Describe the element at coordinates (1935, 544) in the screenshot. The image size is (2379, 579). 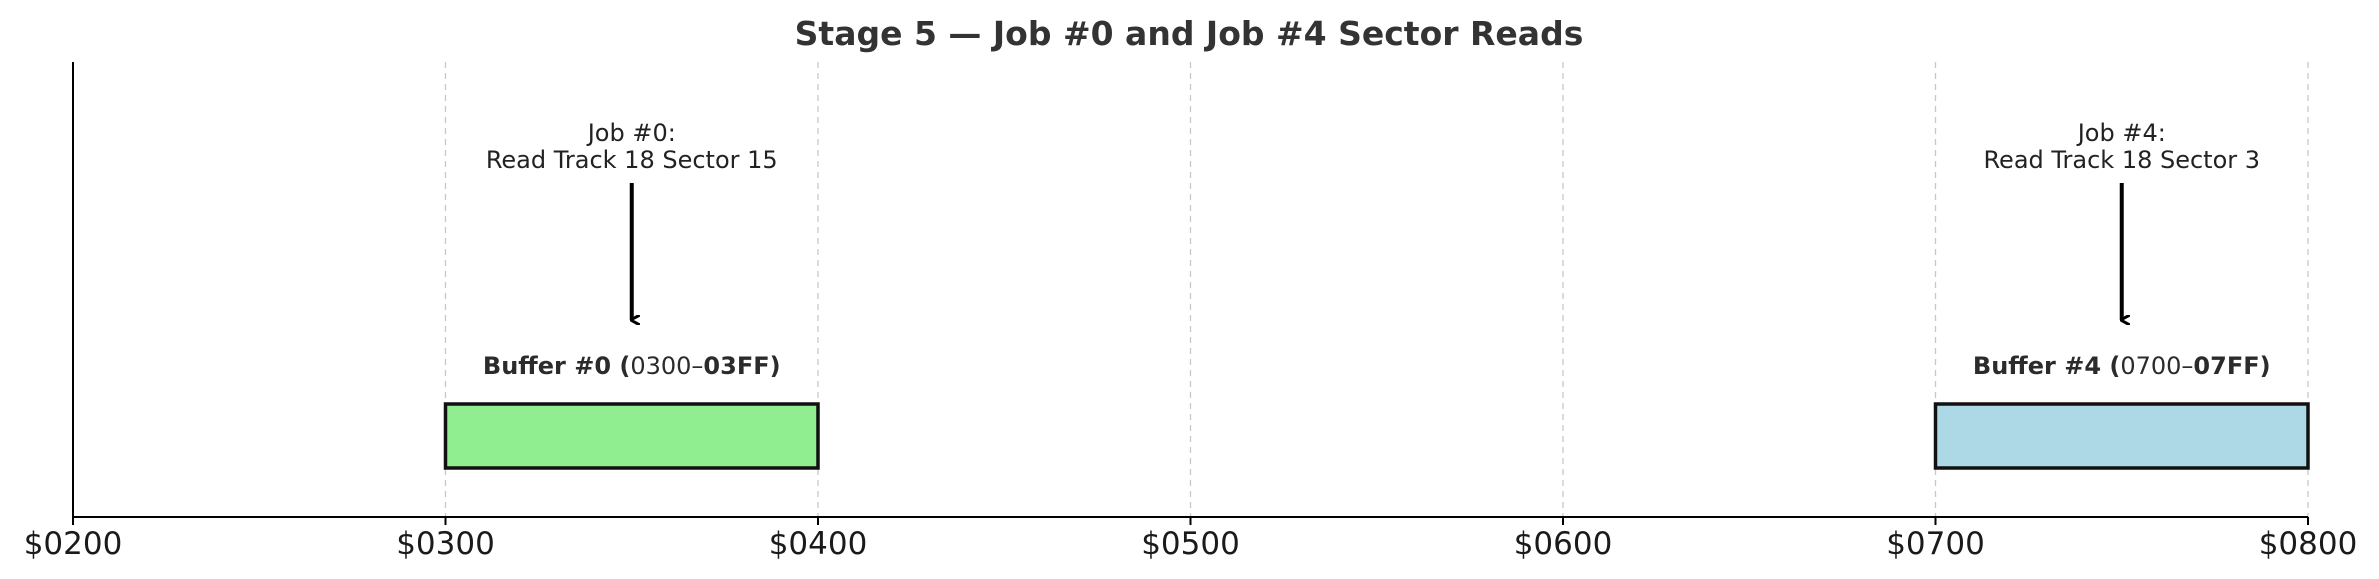
I see `x-tick-label: $0700` at that location.